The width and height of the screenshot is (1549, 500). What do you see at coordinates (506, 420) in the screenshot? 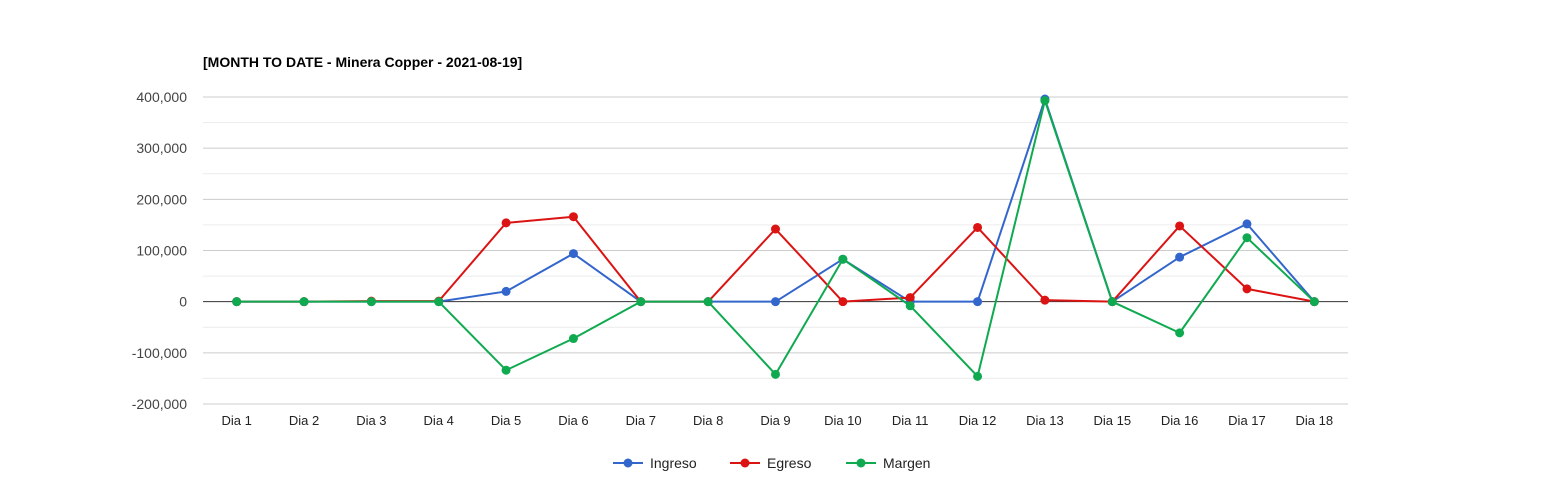
I see `x-tick-label: Dia 5` at bounding box center [506, 420].